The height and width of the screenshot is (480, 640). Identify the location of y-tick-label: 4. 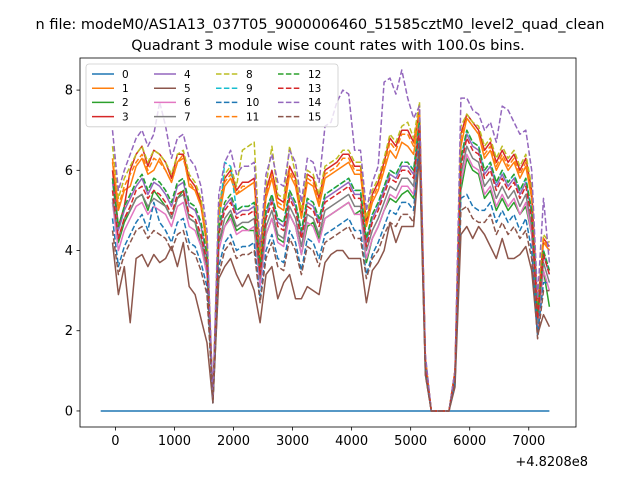
(69, 251).